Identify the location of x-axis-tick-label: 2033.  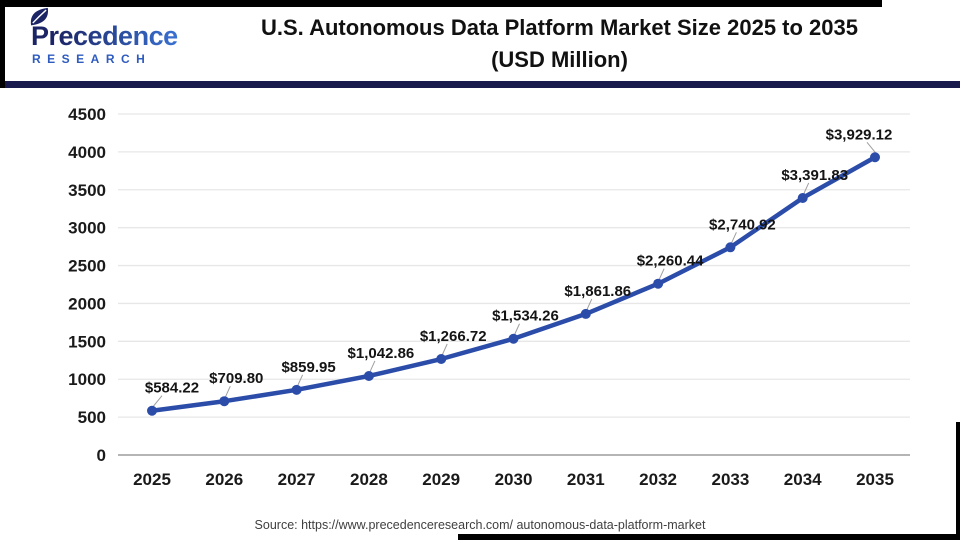
(730, 479).